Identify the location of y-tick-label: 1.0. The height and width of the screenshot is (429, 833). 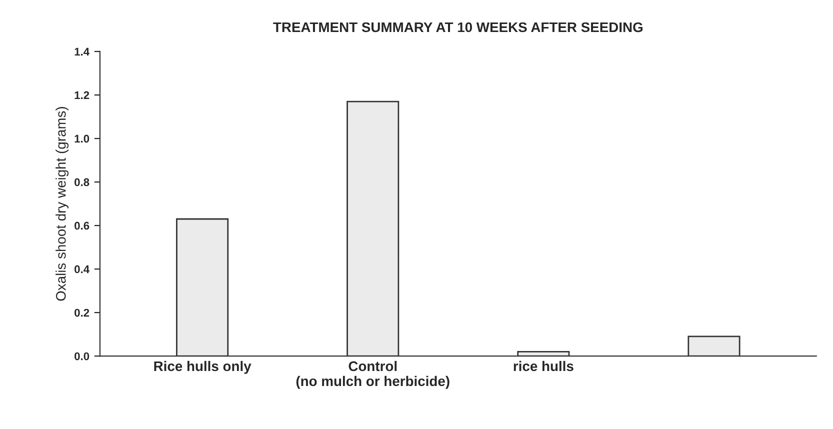
(82, 138).